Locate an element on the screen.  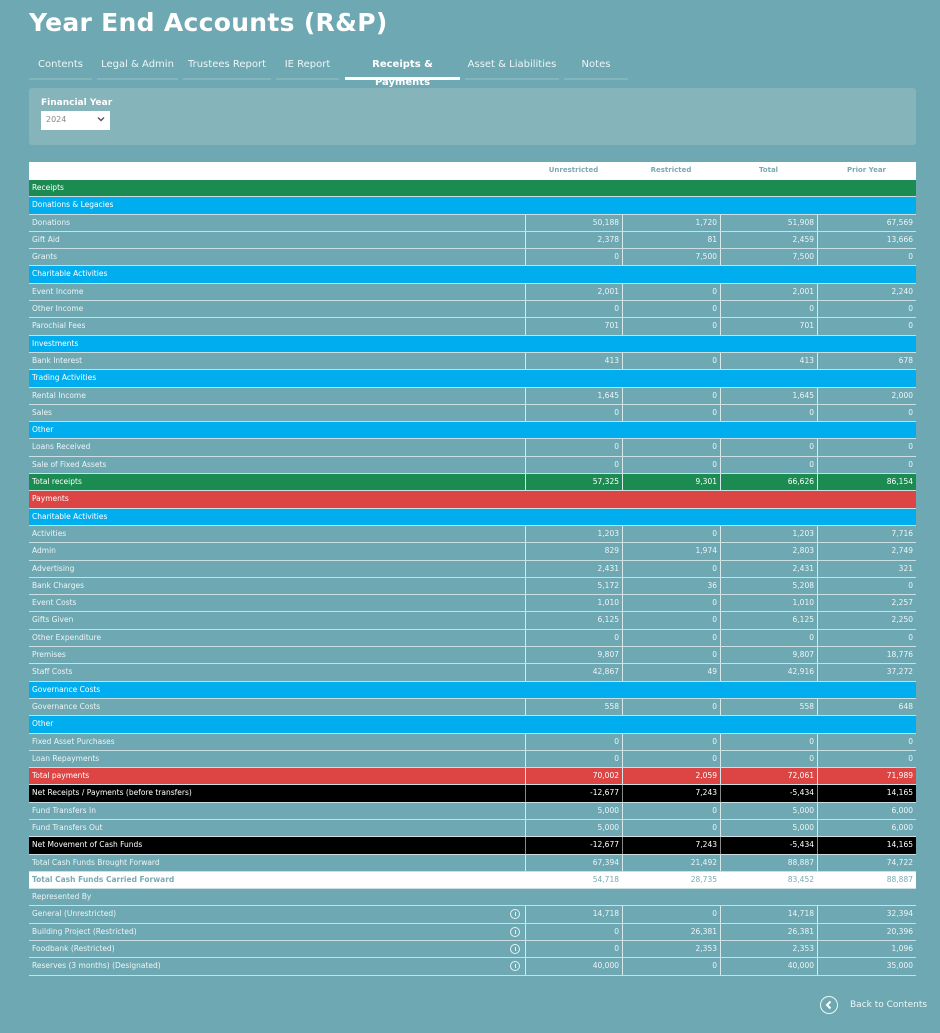
cell-unrestricted: 2,431 is located at coordinates (573, 568).